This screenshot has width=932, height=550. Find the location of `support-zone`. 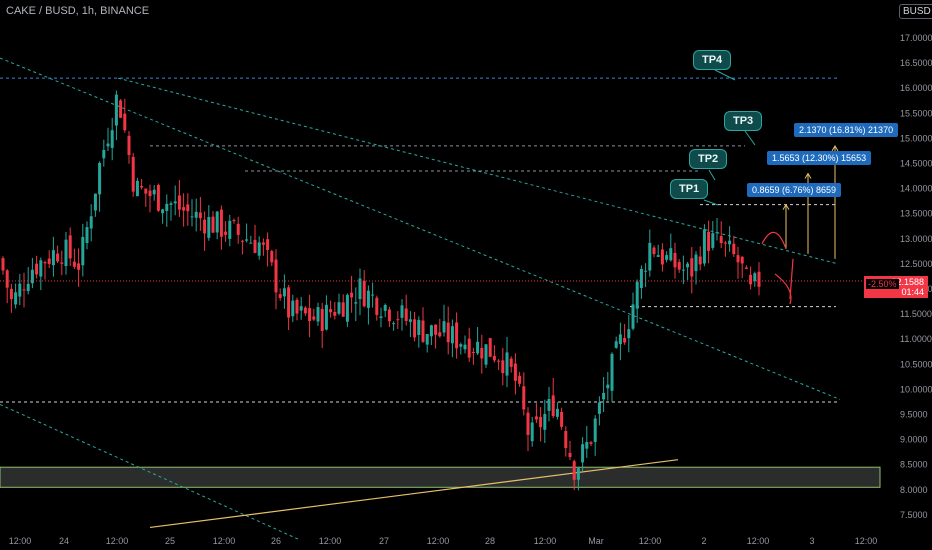

support-zone is located at coordinates (440, 477).